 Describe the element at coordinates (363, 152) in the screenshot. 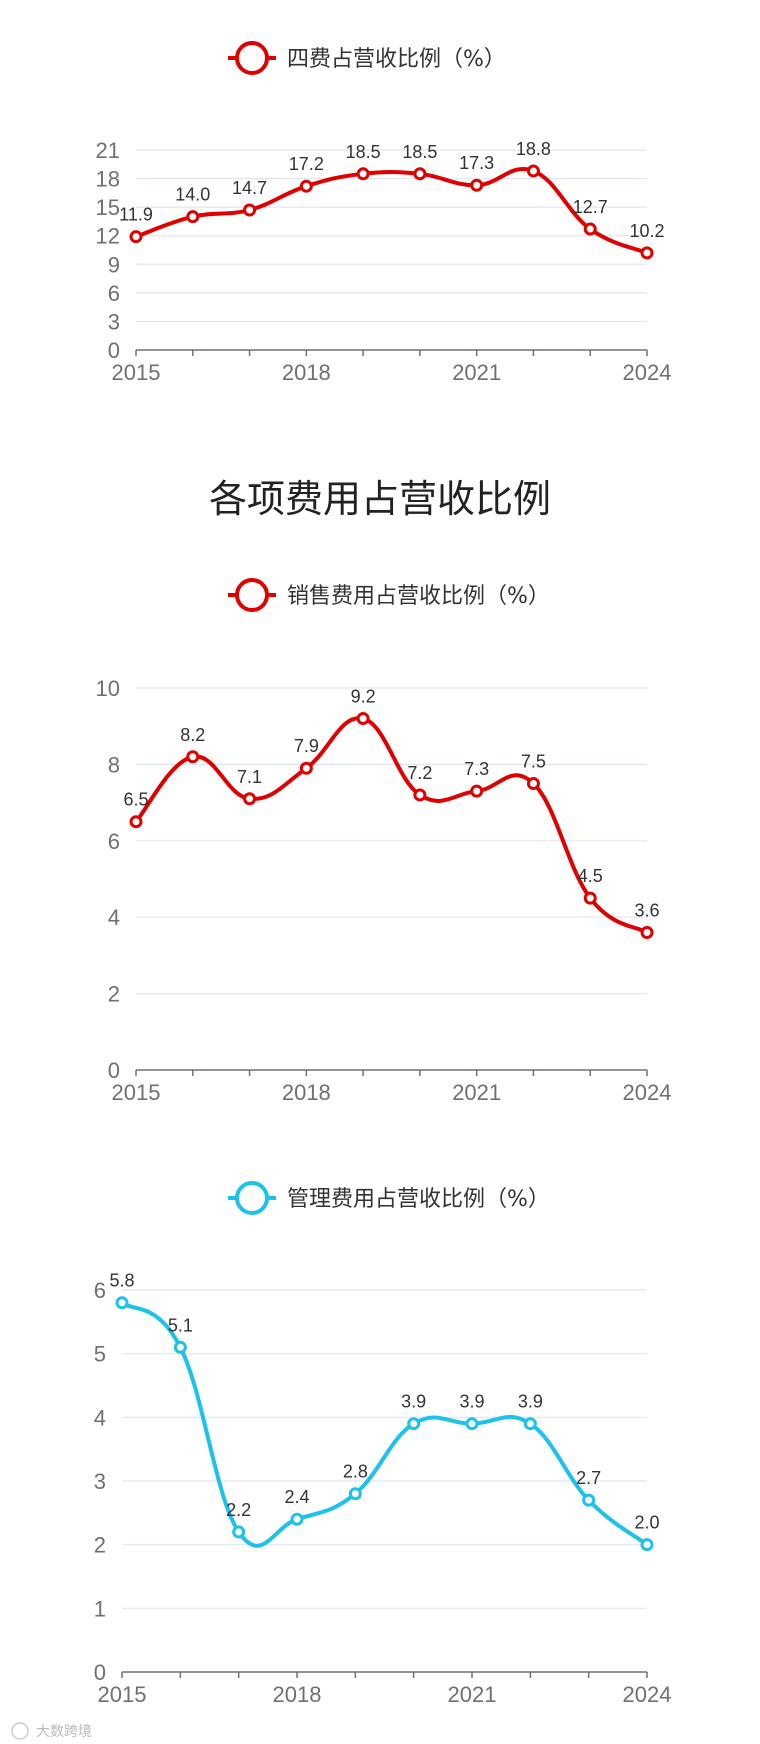

I see `data-label: 18.5` at that location.